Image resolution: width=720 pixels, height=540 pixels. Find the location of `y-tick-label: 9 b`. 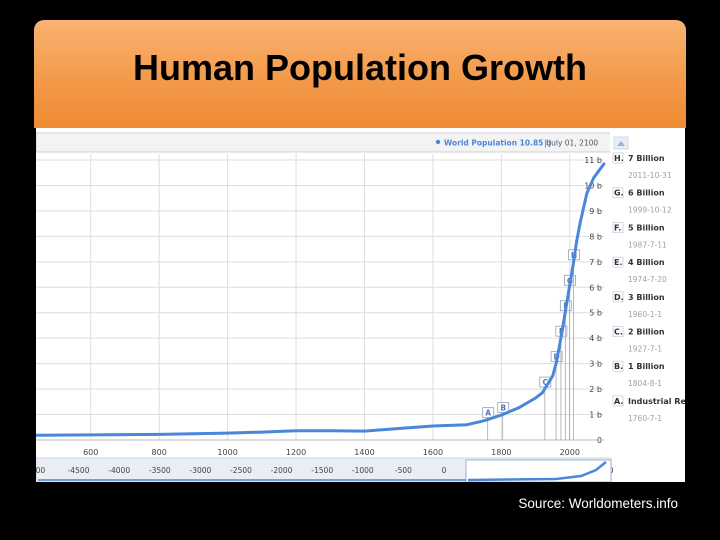

y-tick-label: 9 b is located at coordinates (595, 211).